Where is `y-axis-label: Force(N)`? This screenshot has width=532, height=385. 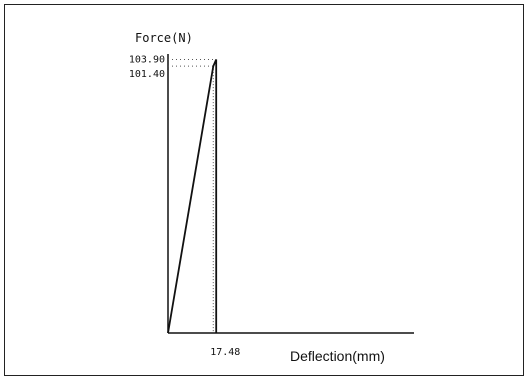
y-axis-label: Force(N) is located at coordinates (164, 38).